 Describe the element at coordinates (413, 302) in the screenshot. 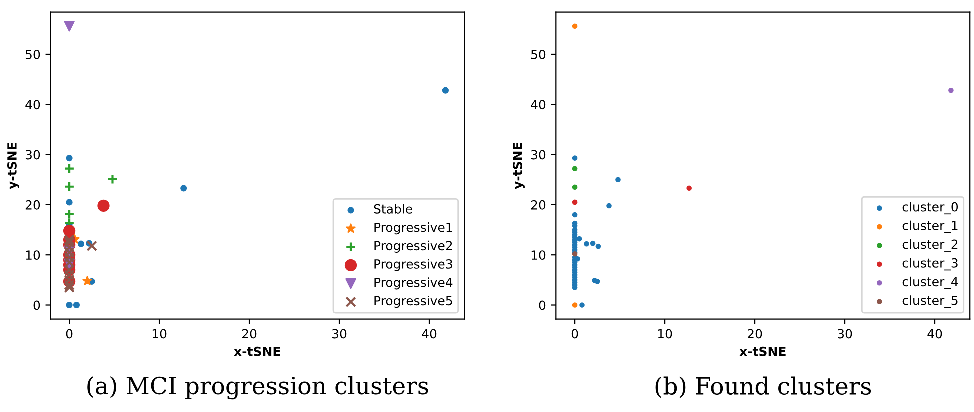

I see `legend-label: Progressive5` at that location.